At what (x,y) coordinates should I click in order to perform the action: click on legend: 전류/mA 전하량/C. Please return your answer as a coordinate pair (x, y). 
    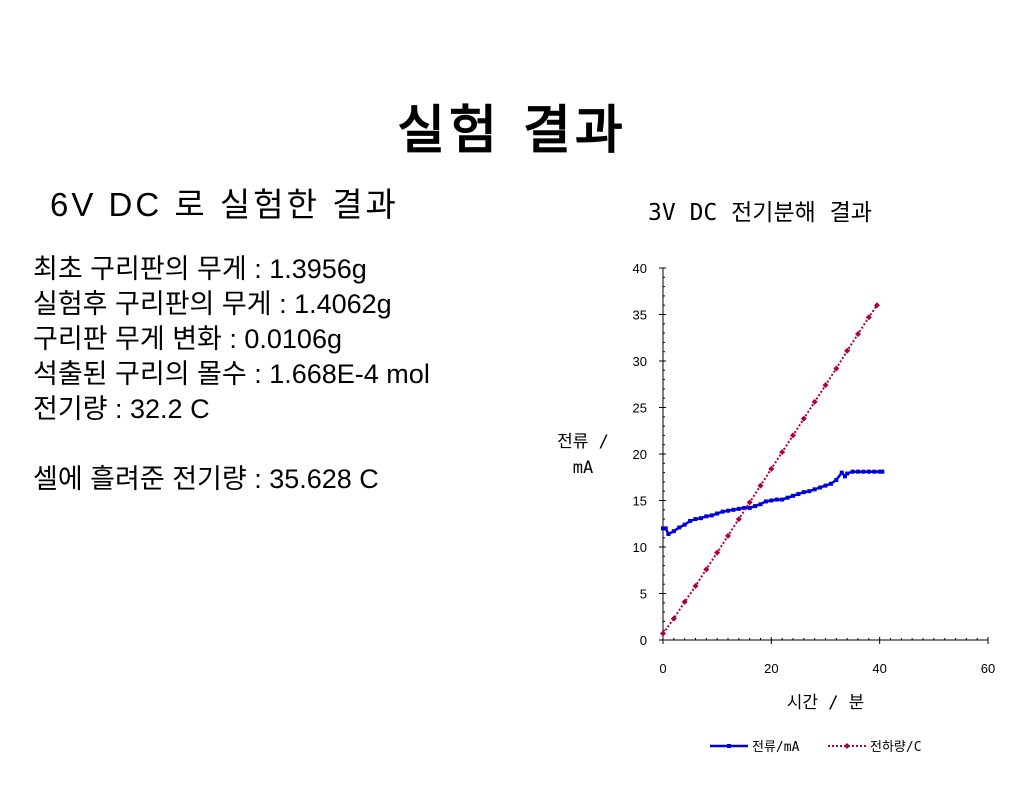
    Looking at the image, I should click on (816, 747).